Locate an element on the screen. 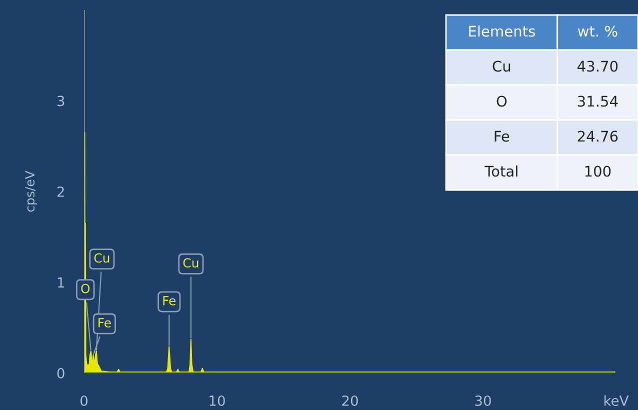 The height and width of the screenshot is (410, 638). x-tick-label: 0 is located at coordinates (84, 400).